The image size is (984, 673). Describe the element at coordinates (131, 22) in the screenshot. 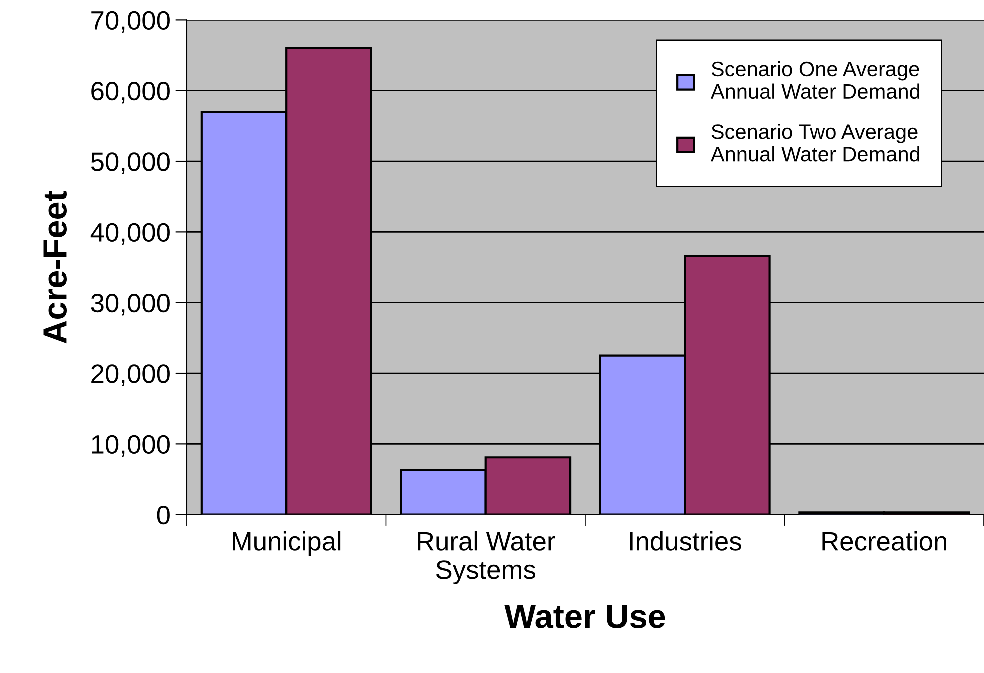

I see `y-tick-label: 70,000` at that location.